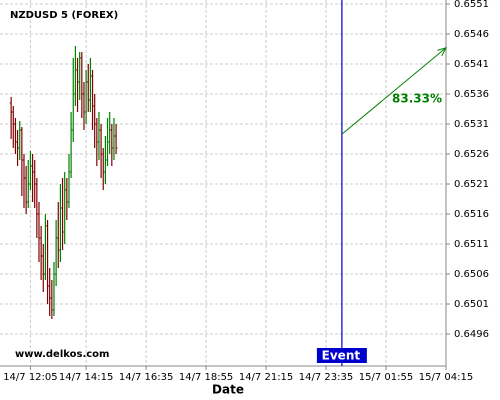  What do you see at coordinates (386, 377) in the screenshot?
I see `x-tick-label: 15/7 01:55` at bounding box center [386, 377].